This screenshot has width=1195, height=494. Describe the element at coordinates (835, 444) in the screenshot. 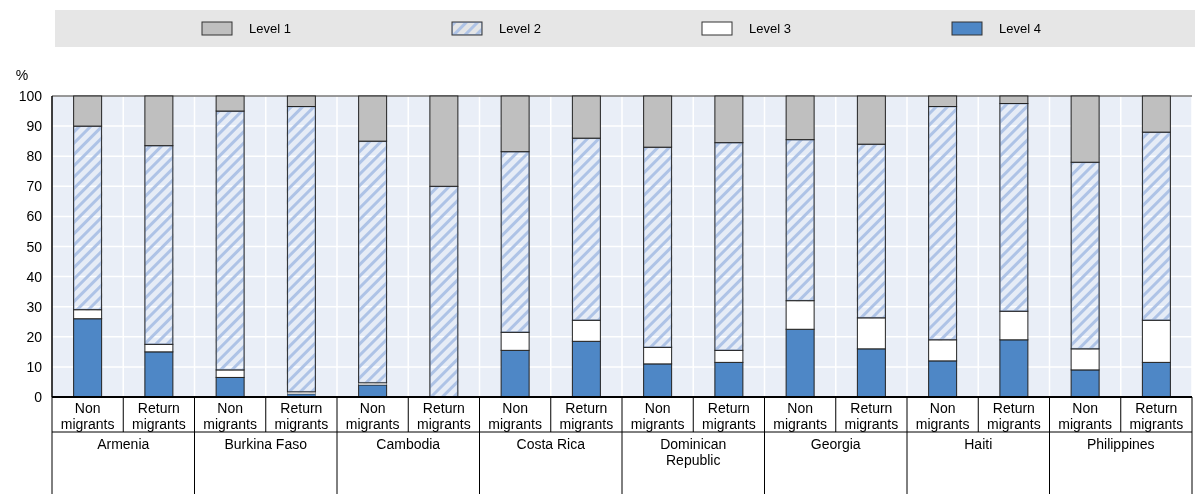

I see `text: Georgia` at that location.